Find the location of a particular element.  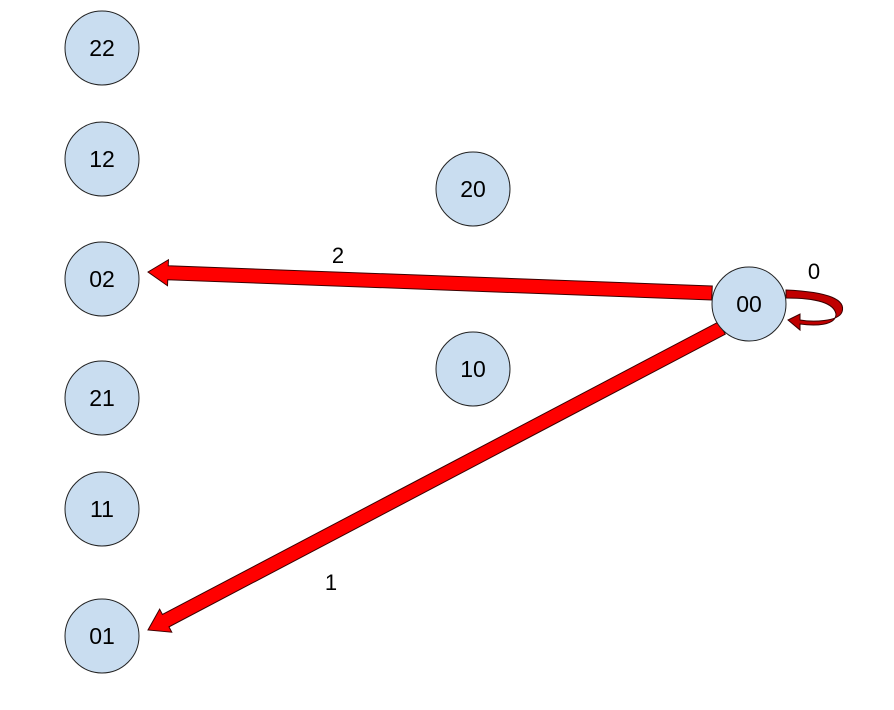

node-label: 02 is located at coordinates (102, 279).